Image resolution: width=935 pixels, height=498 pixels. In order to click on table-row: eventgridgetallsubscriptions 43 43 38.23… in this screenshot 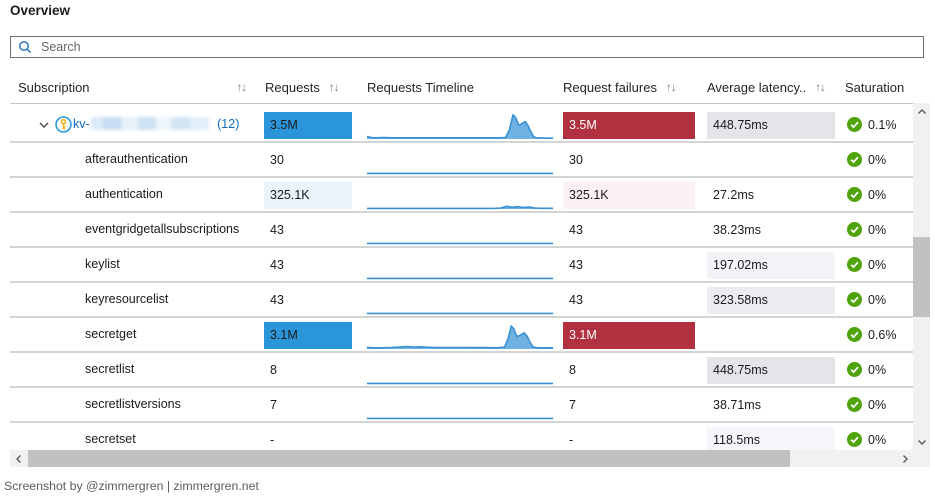, I will do `click(461, 230)`.